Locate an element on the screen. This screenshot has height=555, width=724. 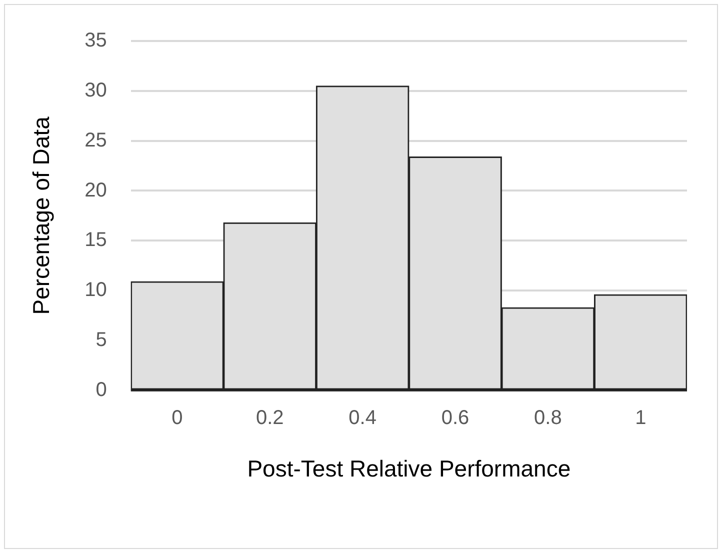
y-tick-label: 30 is located at coordinates (95, 90).